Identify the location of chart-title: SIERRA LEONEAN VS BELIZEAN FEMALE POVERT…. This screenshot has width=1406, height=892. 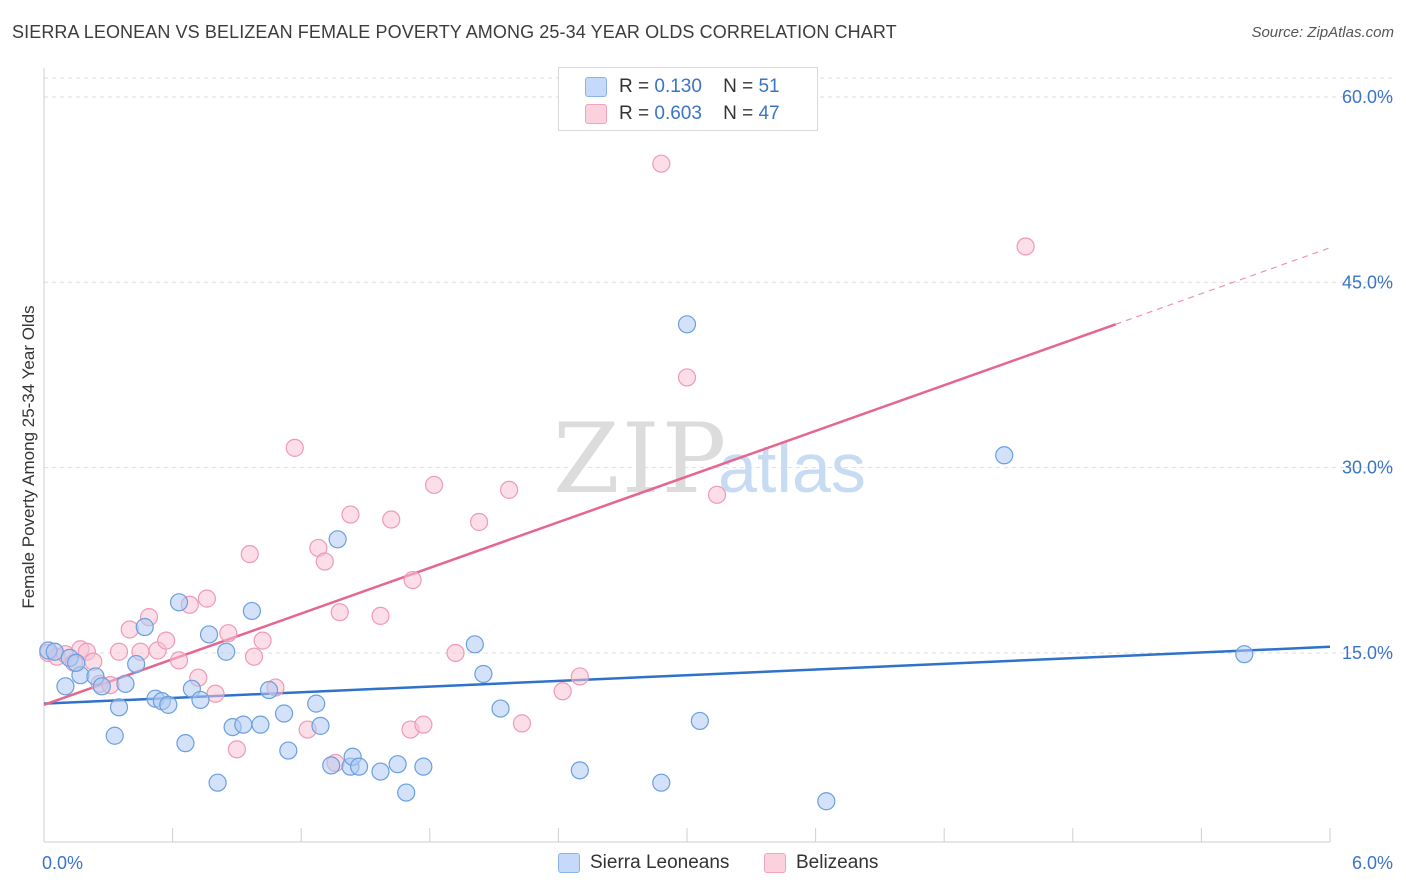
(454, 32).